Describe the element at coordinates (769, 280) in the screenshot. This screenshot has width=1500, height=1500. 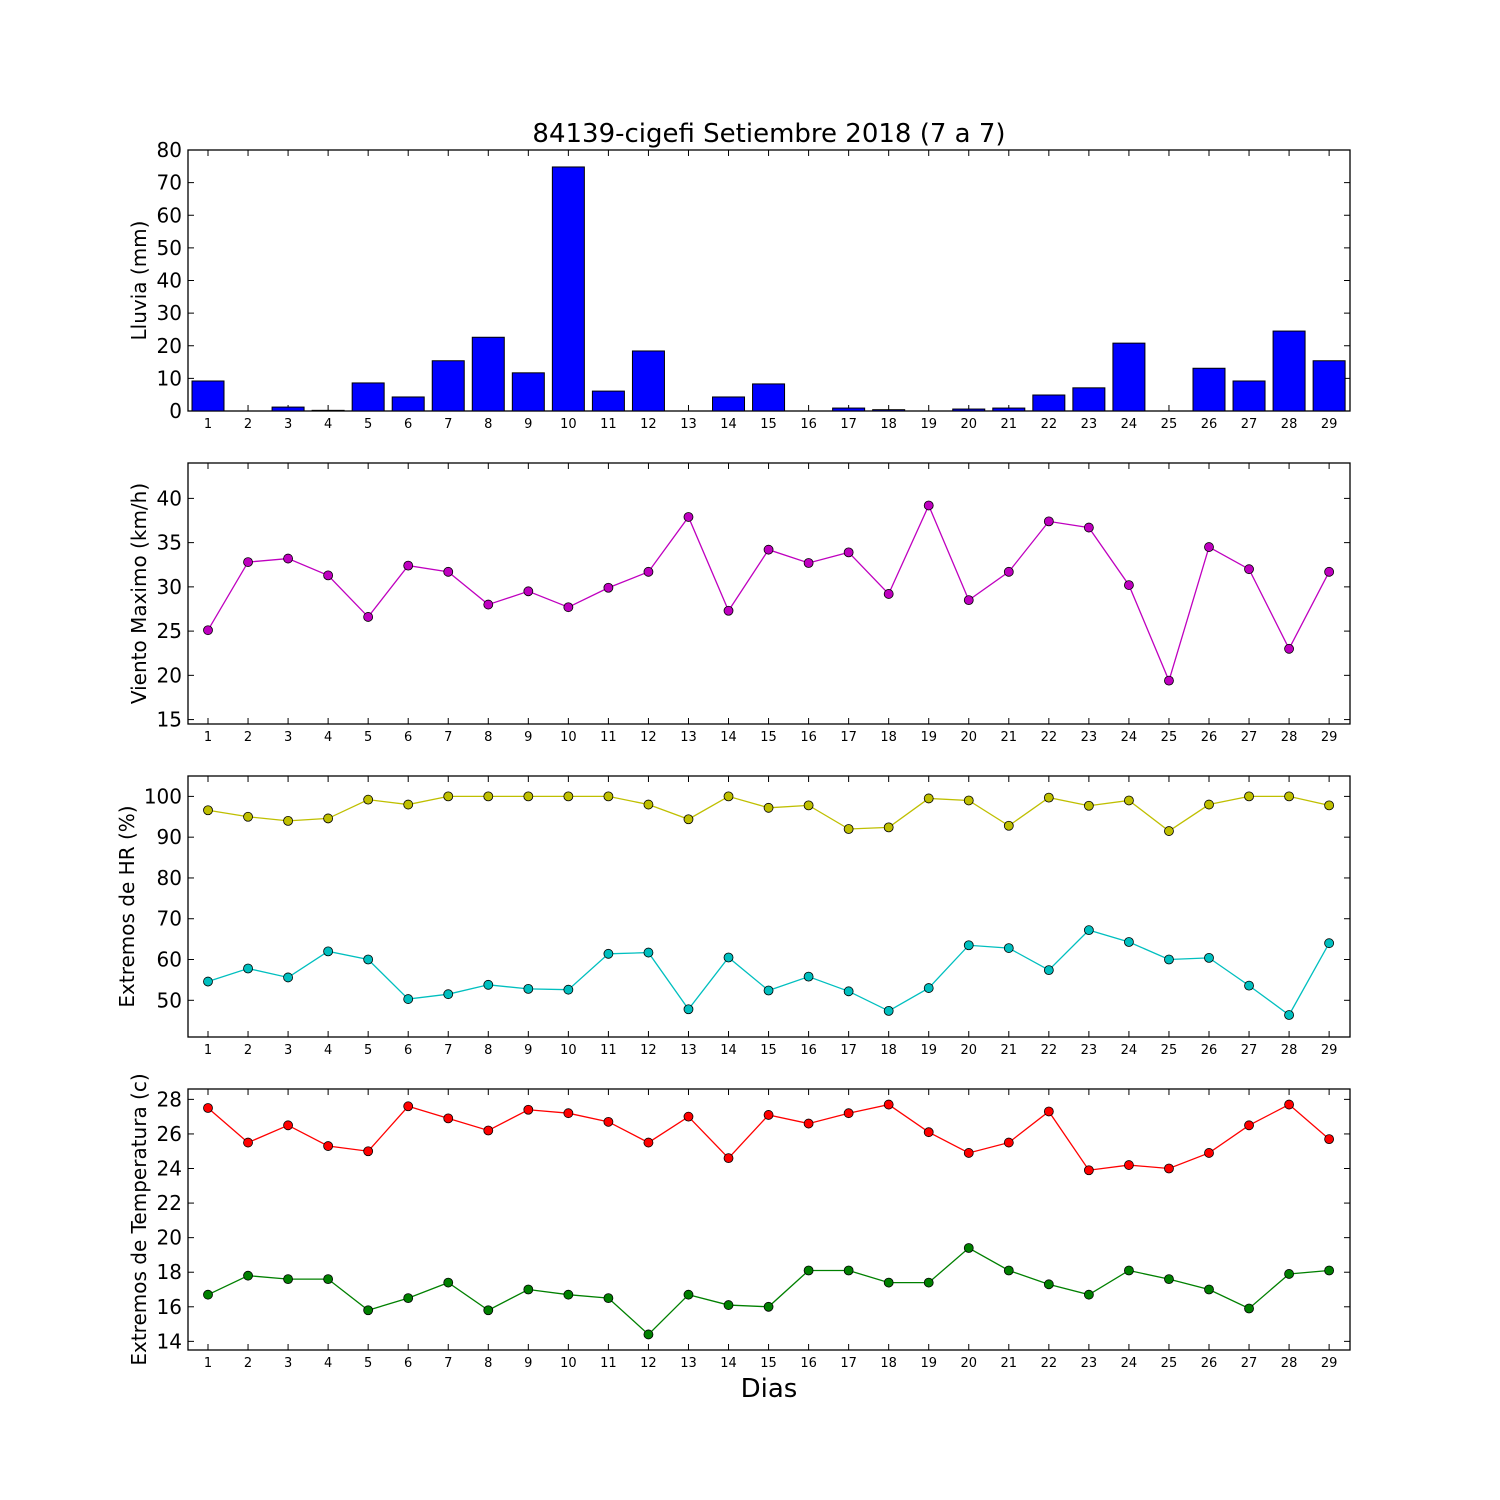
I see `plot-frame` at that location.